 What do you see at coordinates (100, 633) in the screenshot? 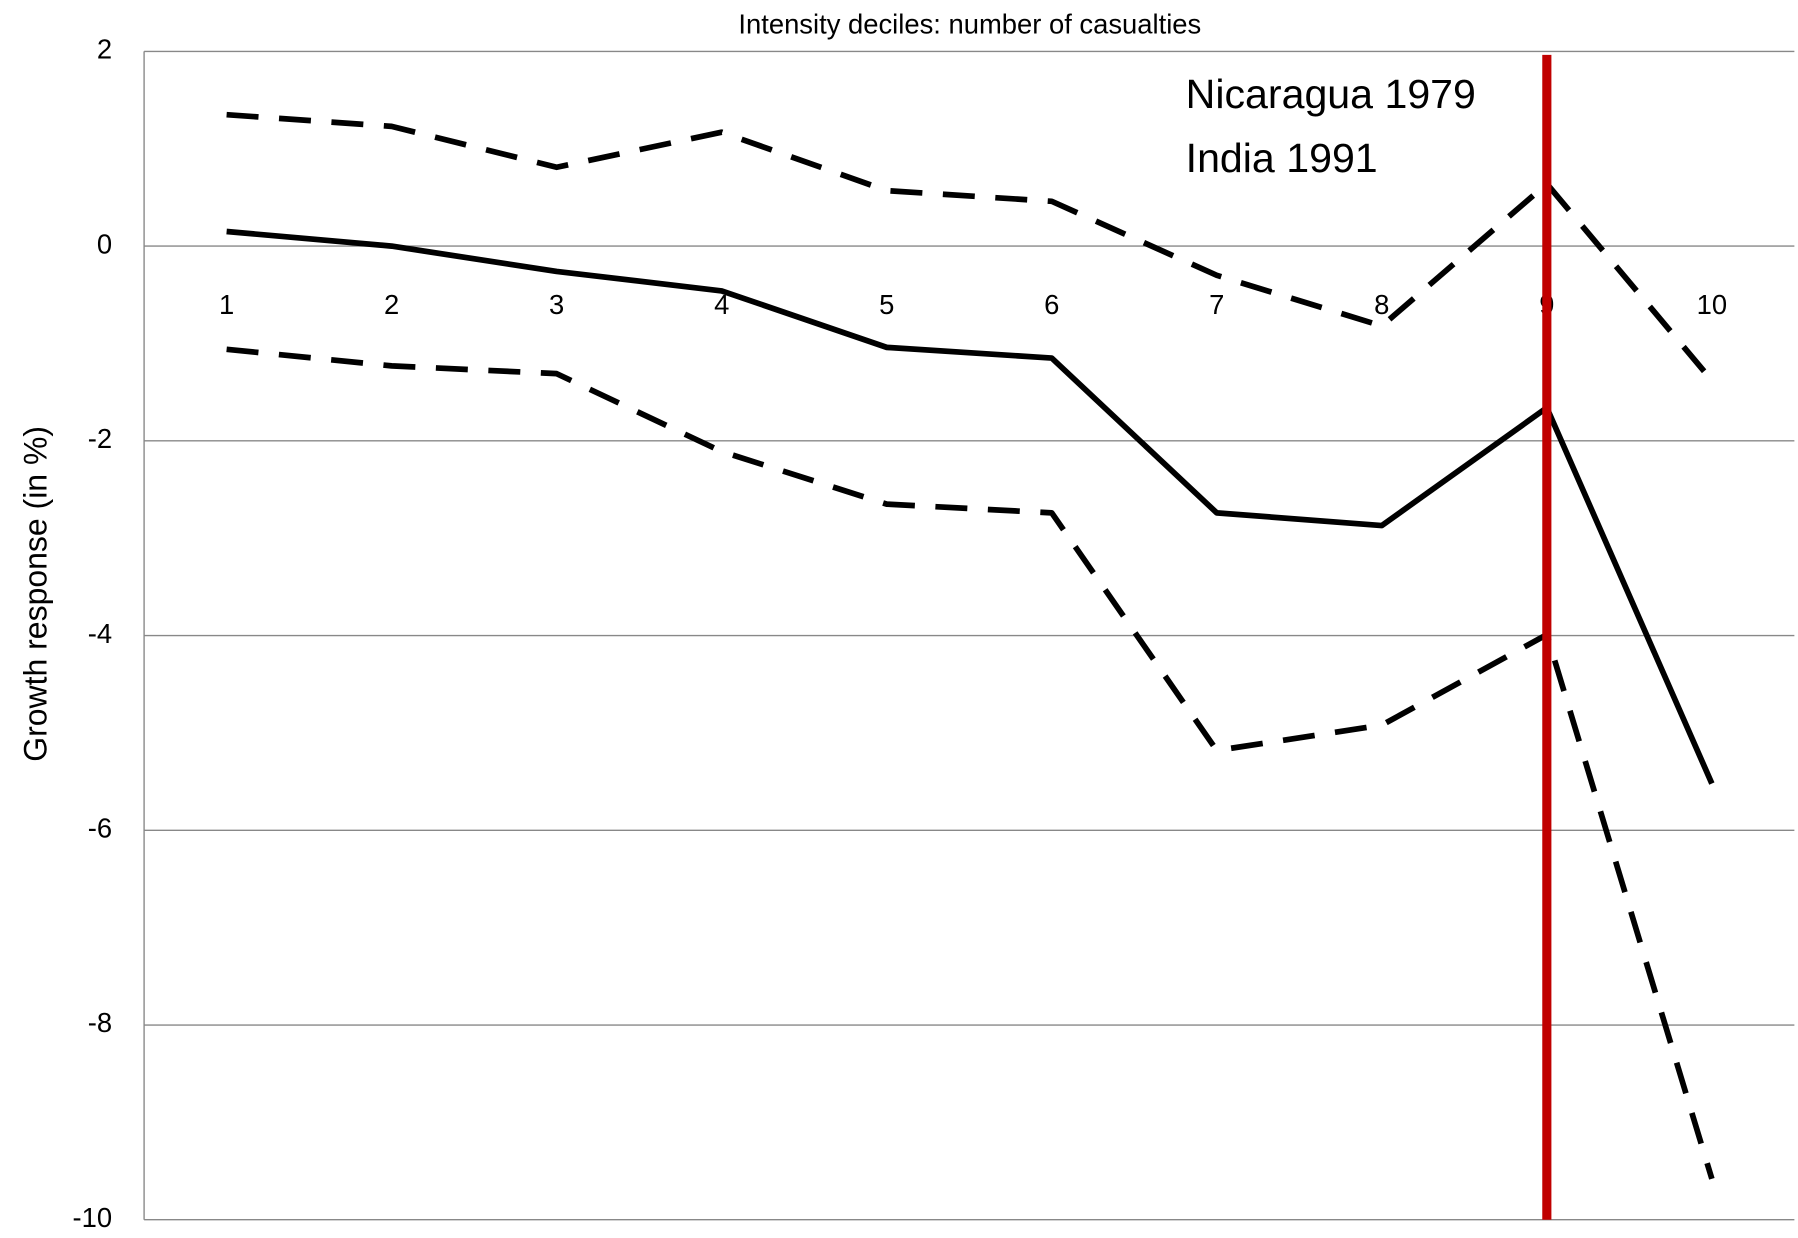
I see `y-tick-label: -4` at bounding box center [100, 633].